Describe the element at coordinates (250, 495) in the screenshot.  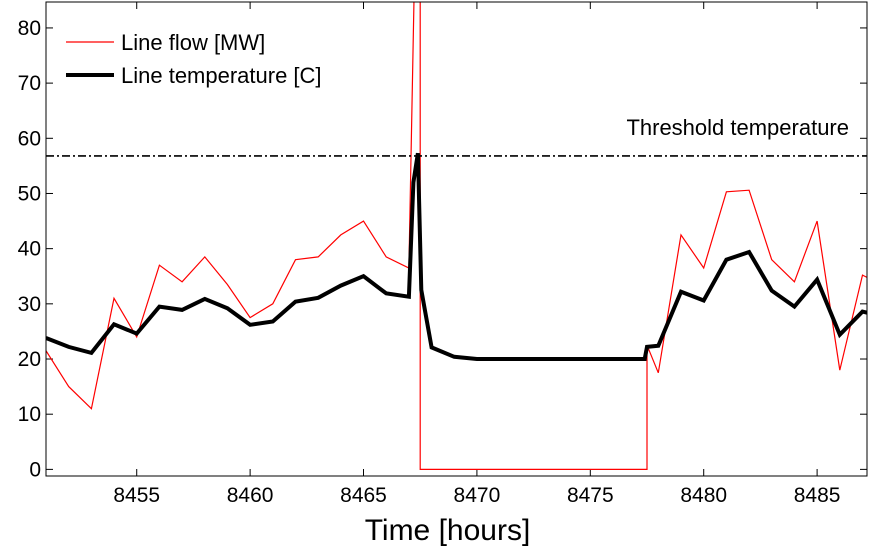
I see `x-tick-label: 8460` at that location.